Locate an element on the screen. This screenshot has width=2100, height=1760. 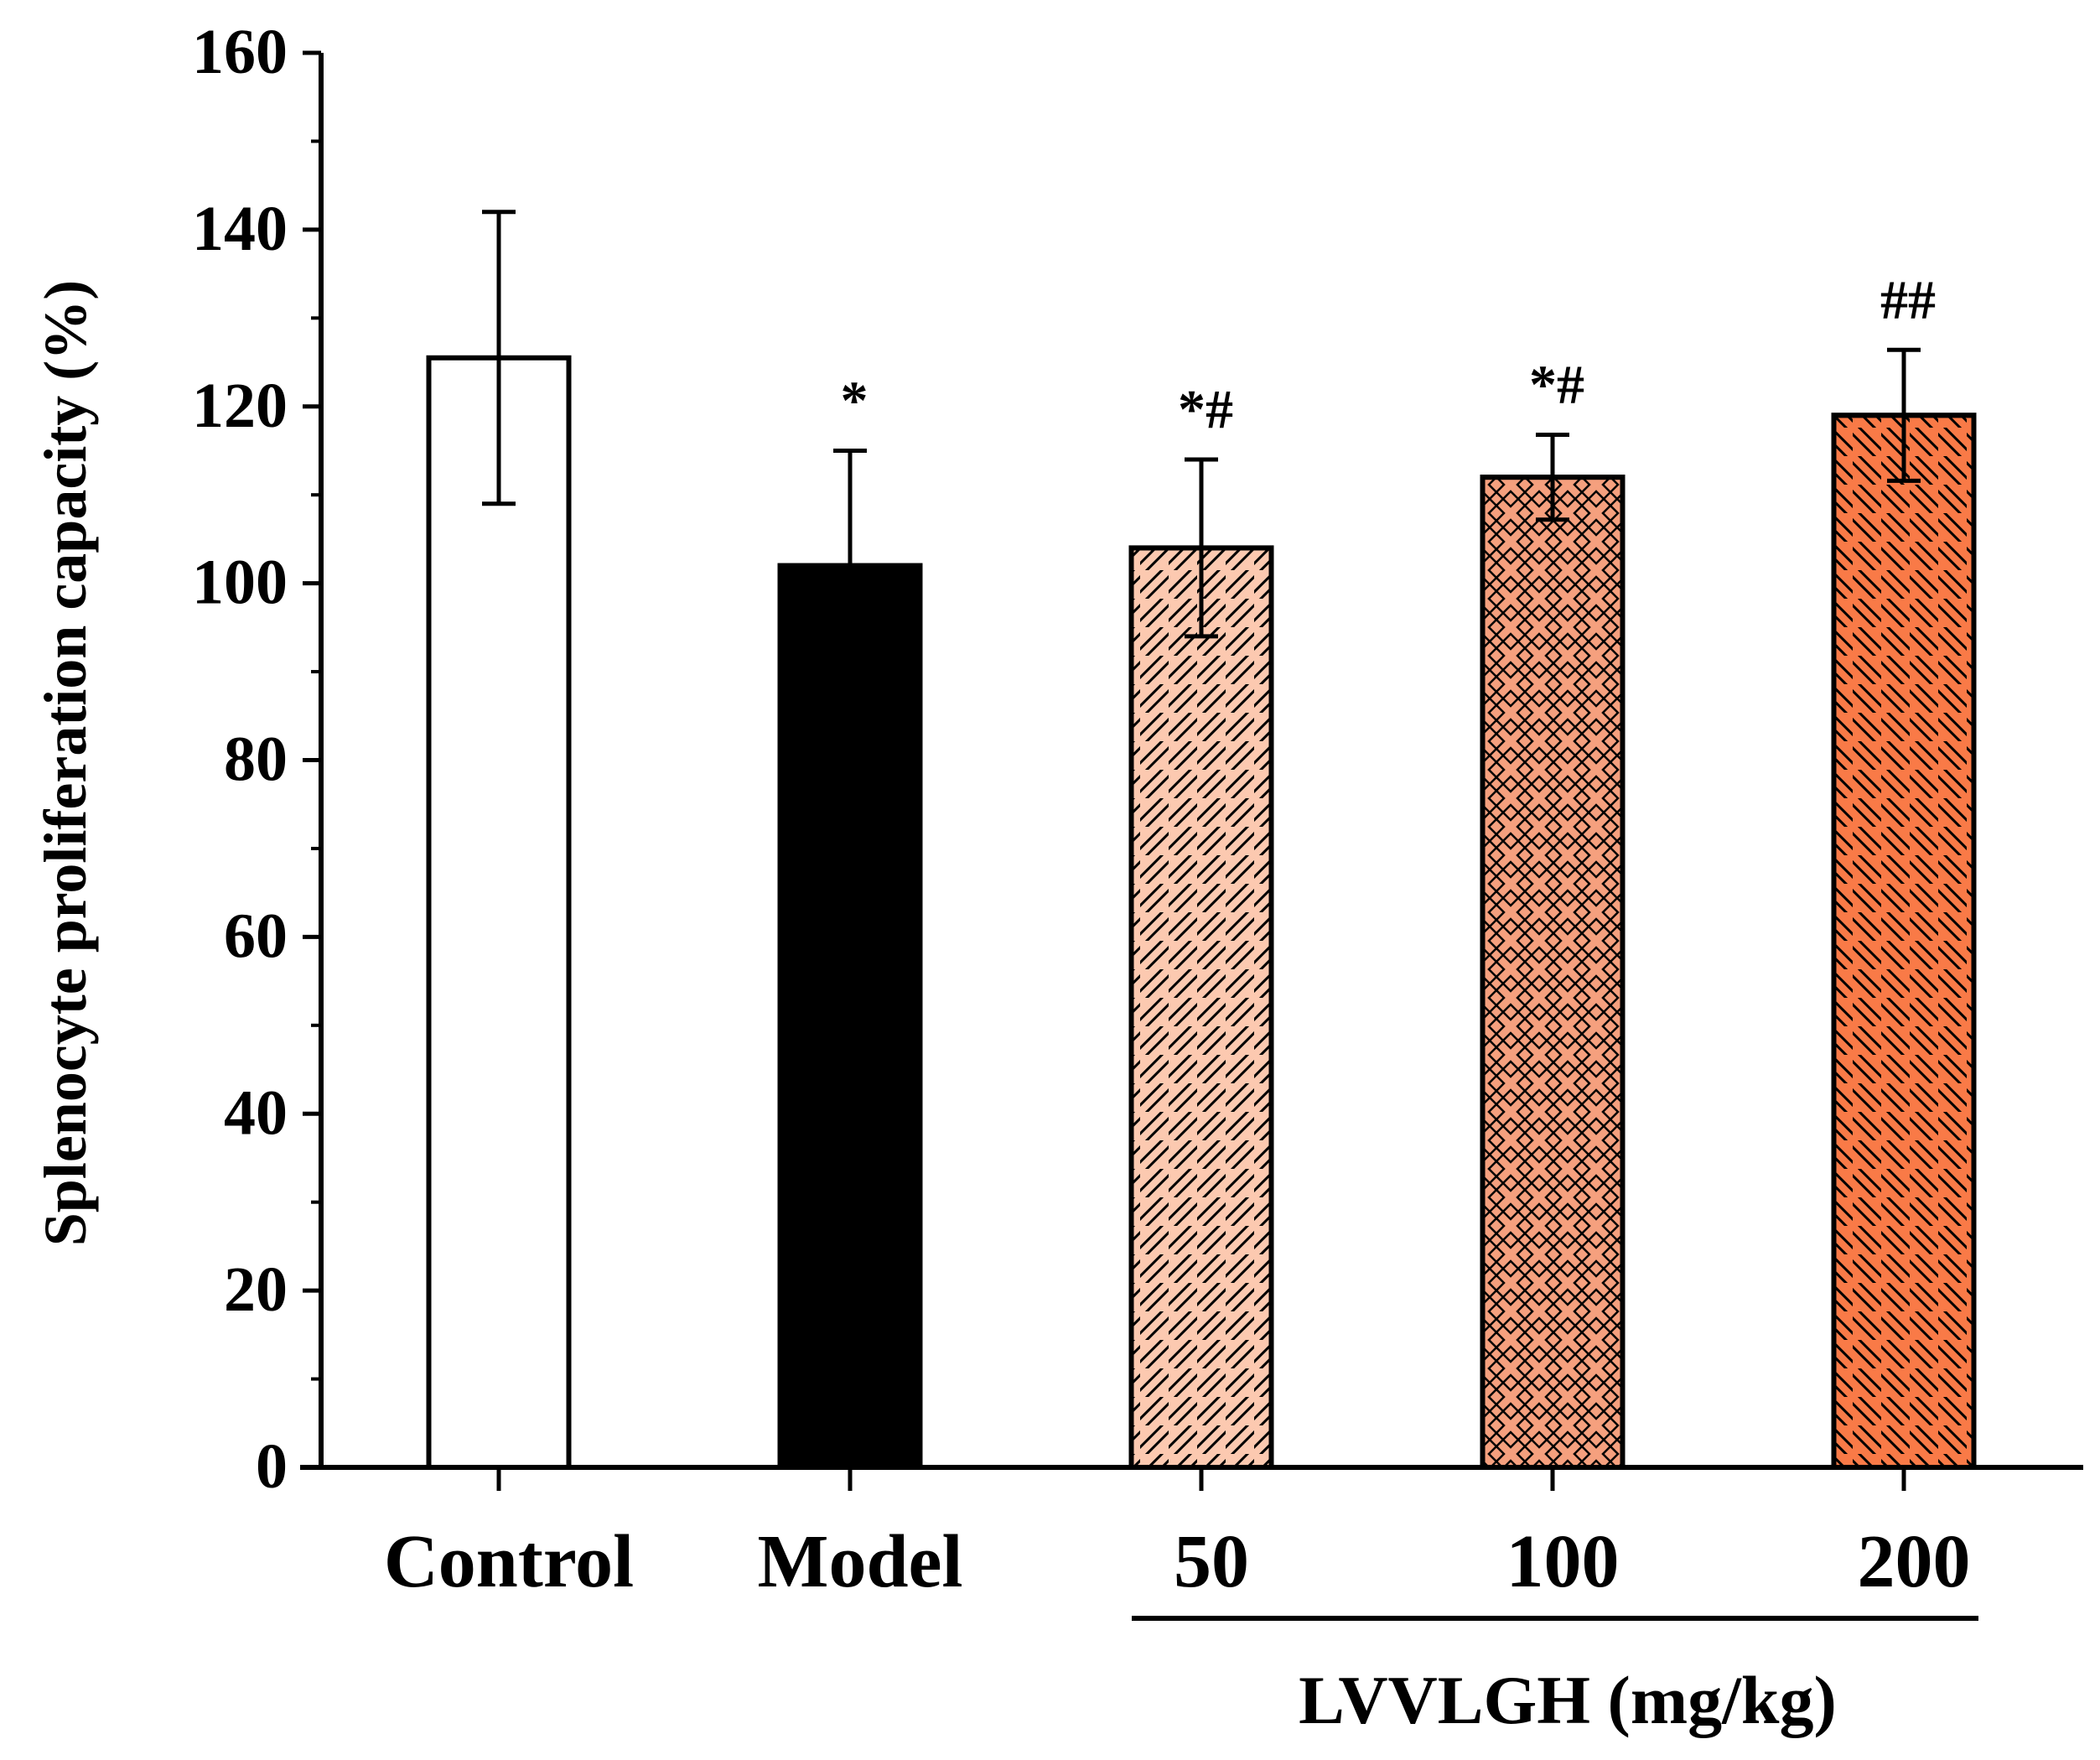
group-bracket: LVVLGH (mg/kg) is located at coordinates (1555, 1677).